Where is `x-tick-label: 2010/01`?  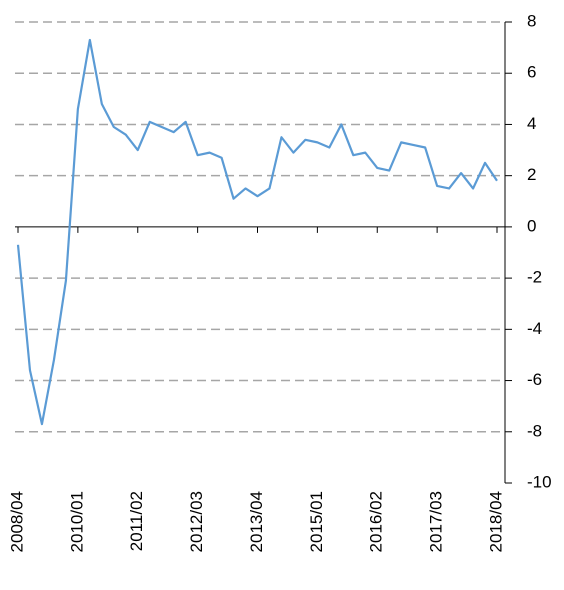
x-tick-label: 2010/01 is located at coordinates (76, 521).